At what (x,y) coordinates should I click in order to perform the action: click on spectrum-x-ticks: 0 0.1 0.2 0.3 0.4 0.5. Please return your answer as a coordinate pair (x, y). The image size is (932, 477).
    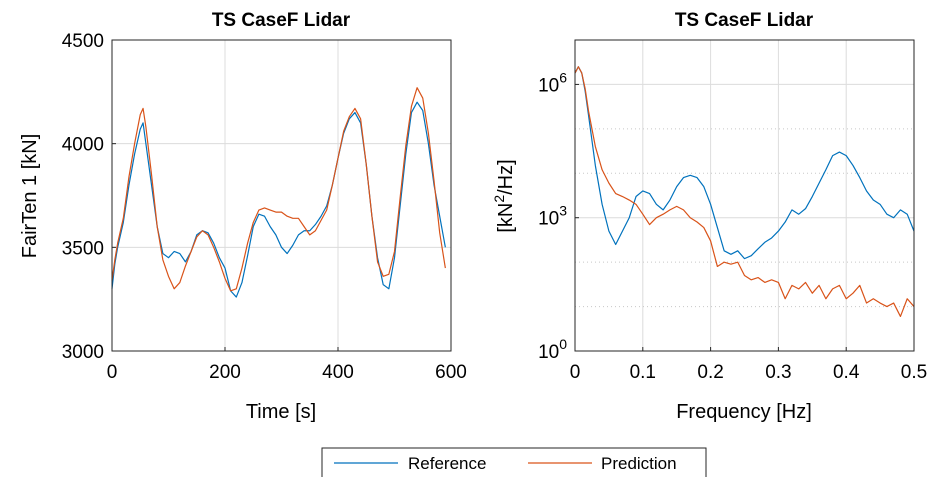
    Looking at the image, I should click on (748, 365).